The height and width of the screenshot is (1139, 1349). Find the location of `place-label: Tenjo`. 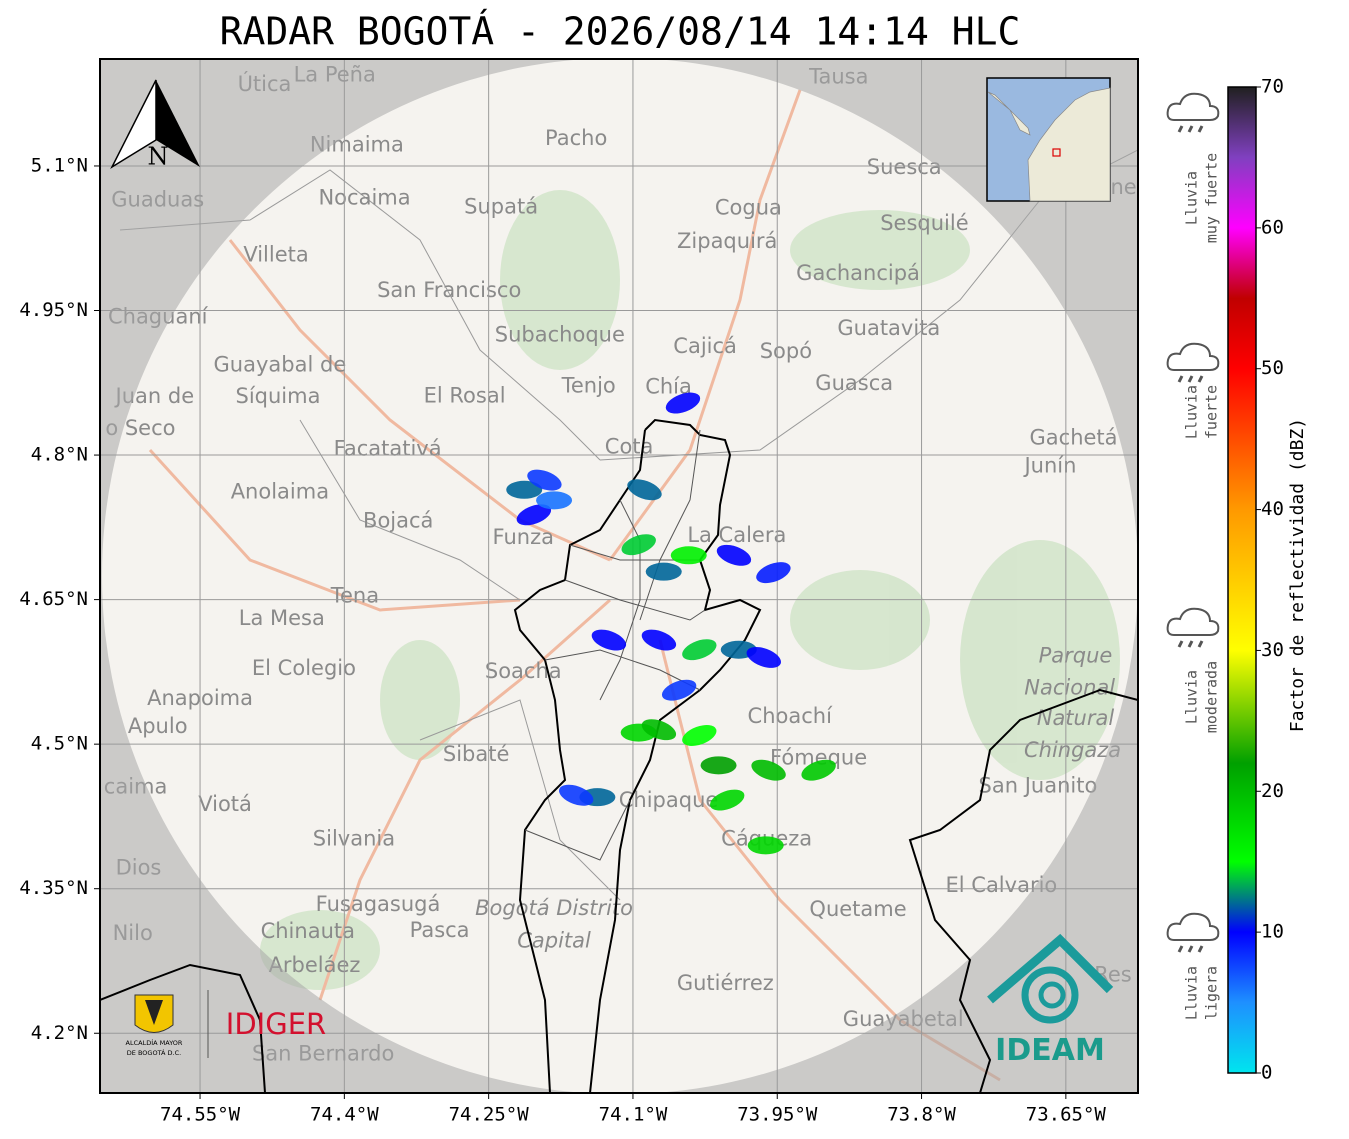

place-label: Tenjo is located at coordinates (588, 386).